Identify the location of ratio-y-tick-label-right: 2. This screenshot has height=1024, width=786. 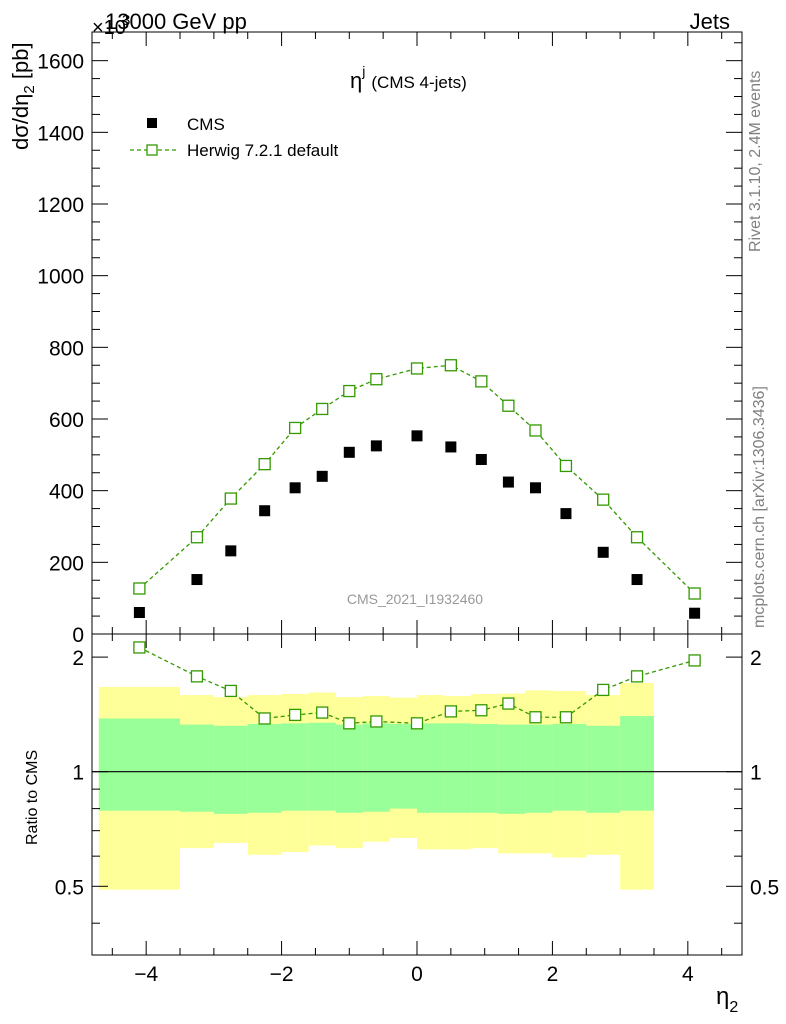
(756, 658).